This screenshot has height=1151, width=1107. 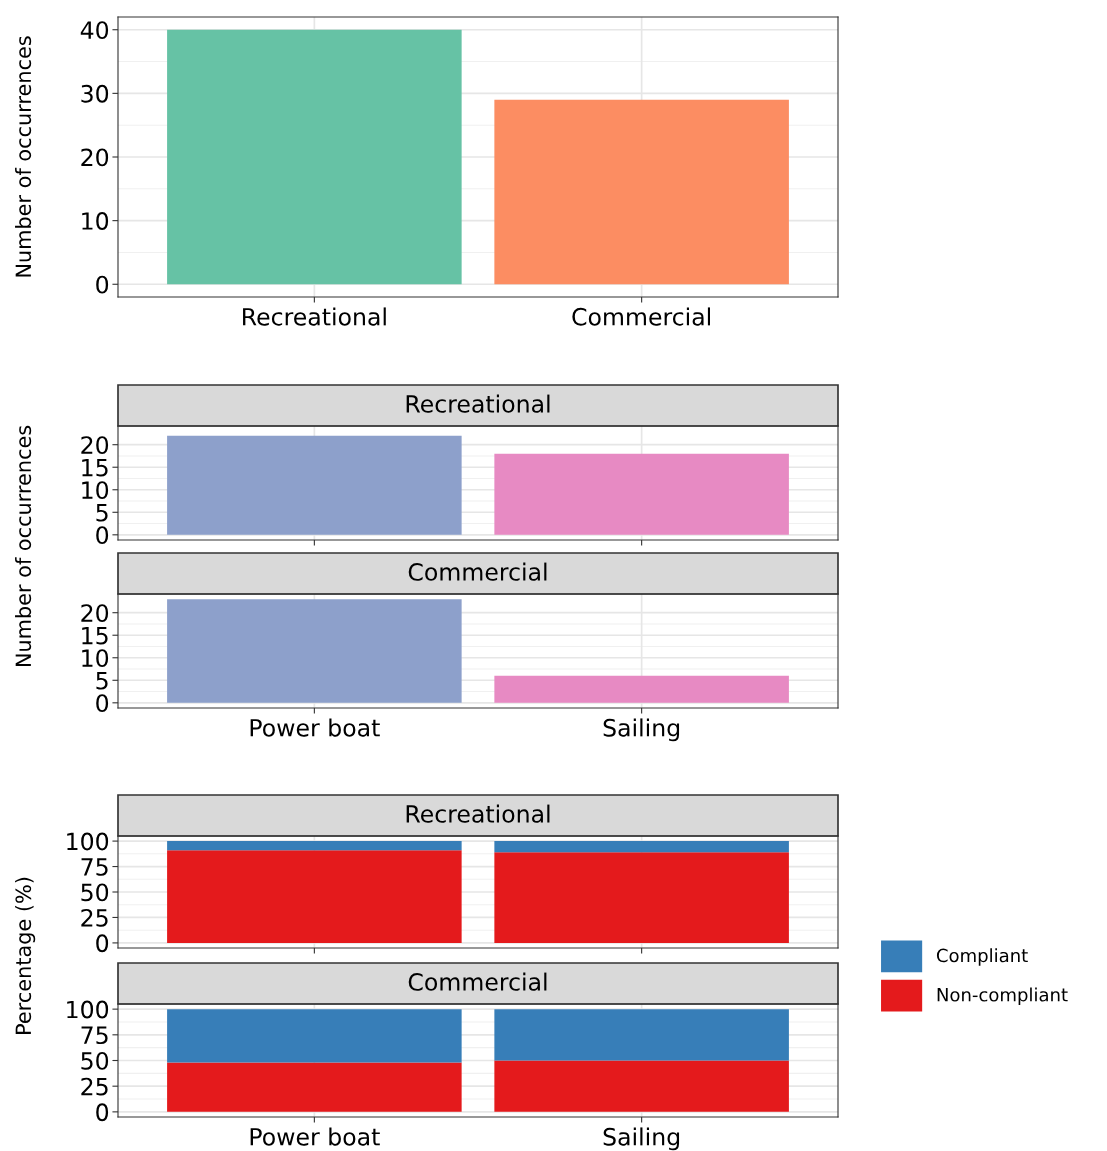 I want to click on legend-label: Compliant, so click(x=982, y=957).